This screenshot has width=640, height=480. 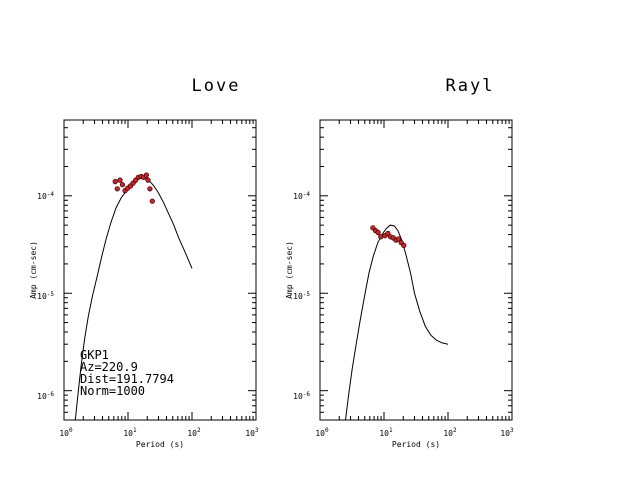 What do you see at coordinates (33, 270) in the screenshot?
I see `love-y-label: Amp (cm-sec)` at bounding box center [33, 270].